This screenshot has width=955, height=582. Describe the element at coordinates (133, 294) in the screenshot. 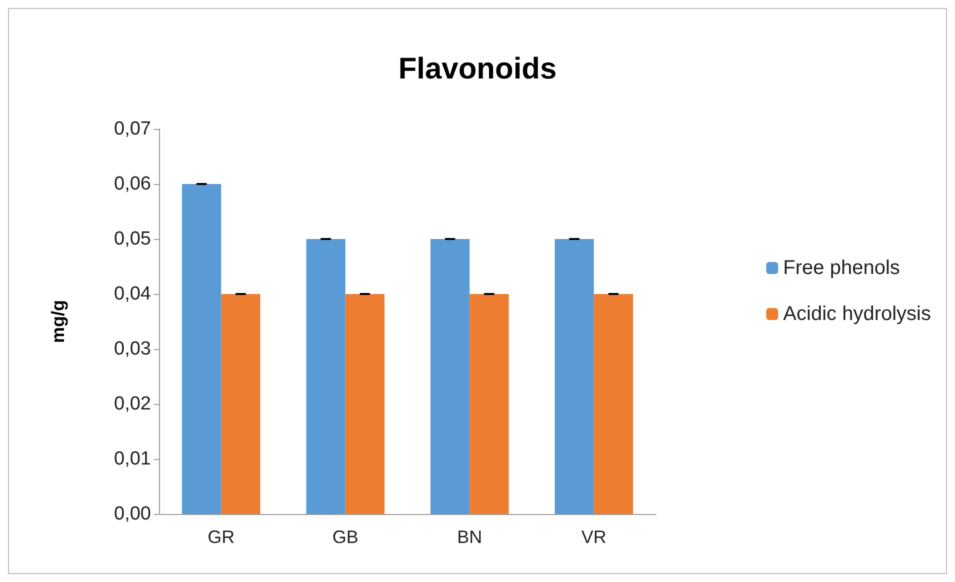

I see `y-tick-label: 0,04` at that location.